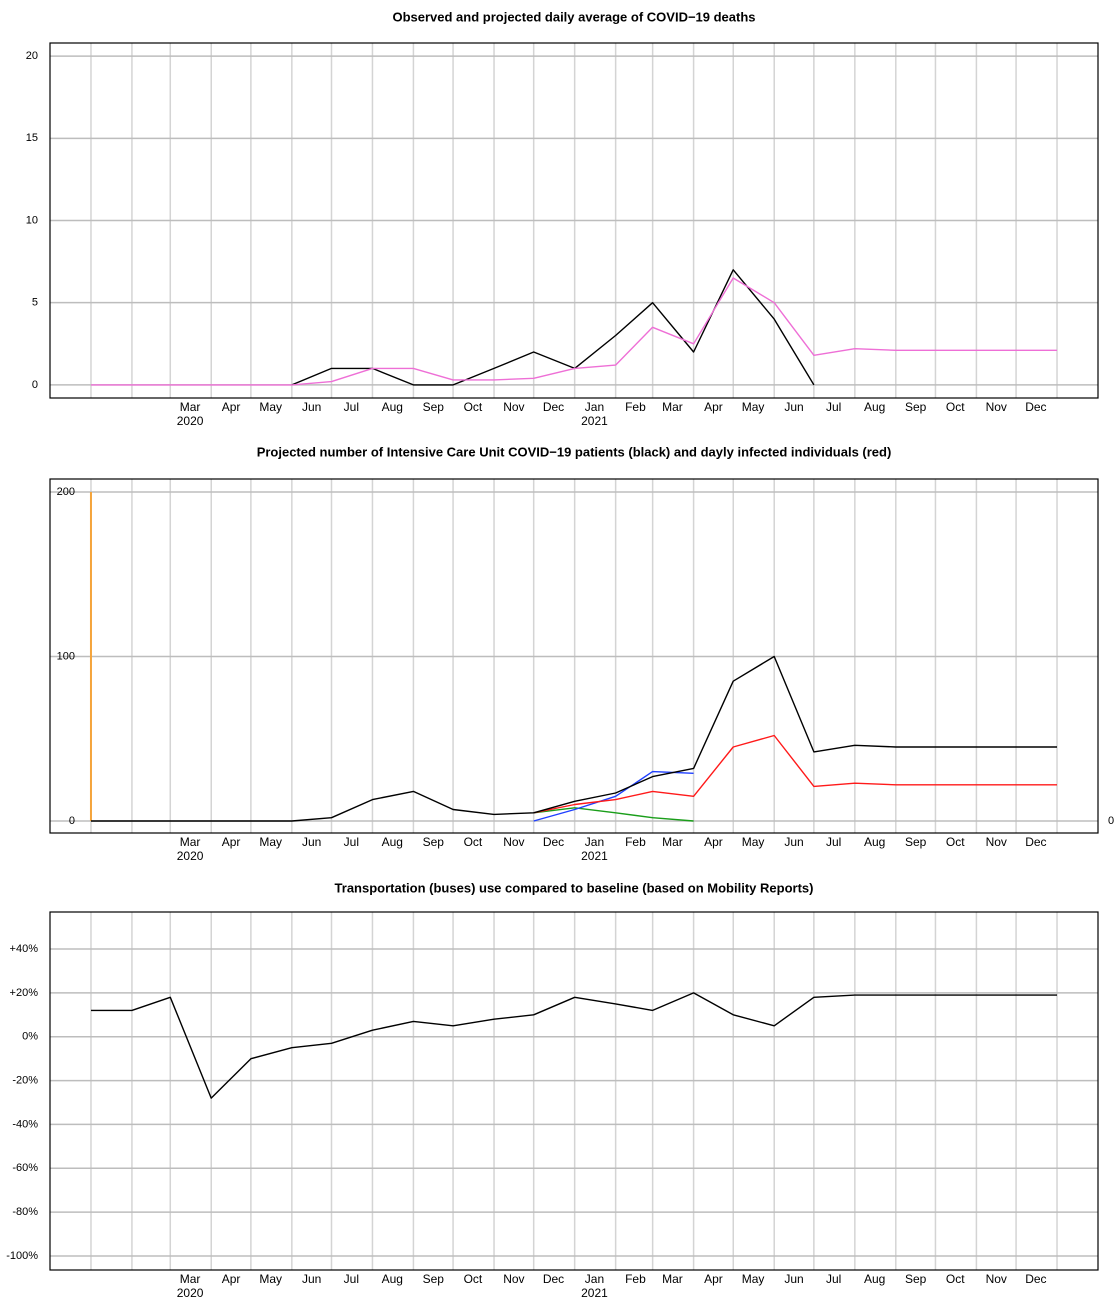 Image resolution: width=1118 pixels, height=1301 pixels. I want to click on y-tick-label: 0%, so click(30, 1037).